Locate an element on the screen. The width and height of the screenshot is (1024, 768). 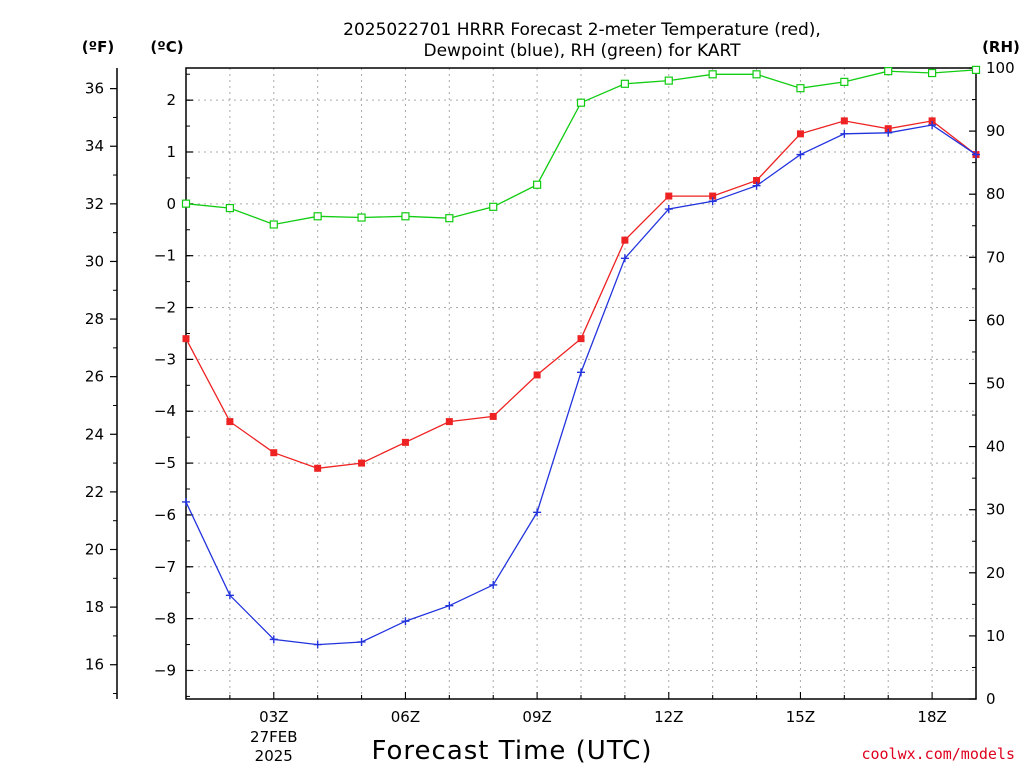
celsius-tick-label: 0 is located at coordinates (171, 204).